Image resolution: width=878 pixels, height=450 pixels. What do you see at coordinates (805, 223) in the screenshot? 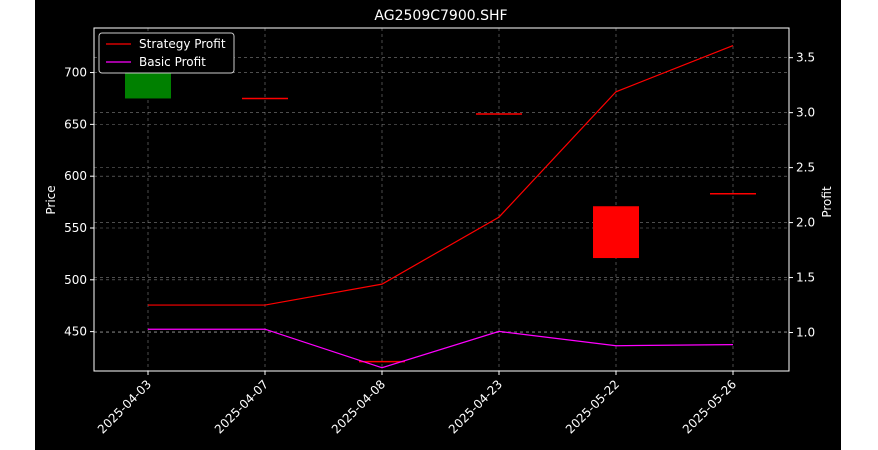
I see `y2-tick-label: 2.0` at bounding box center [805, 223].